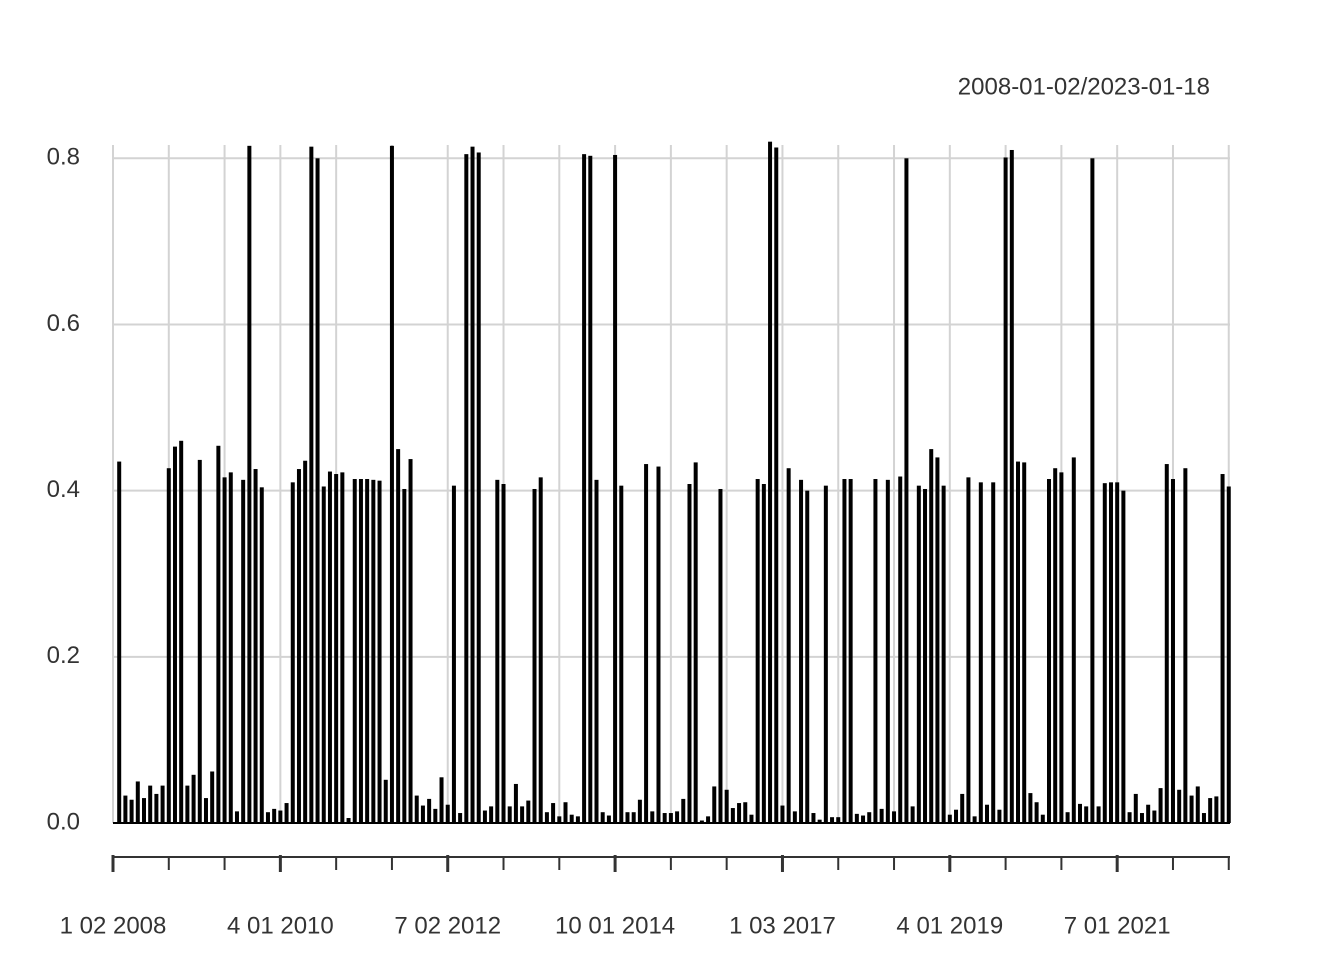 The width and height of the screenshot is (1344, 965). I want to click on y-tick-label: 0.0, so click(63, 821).